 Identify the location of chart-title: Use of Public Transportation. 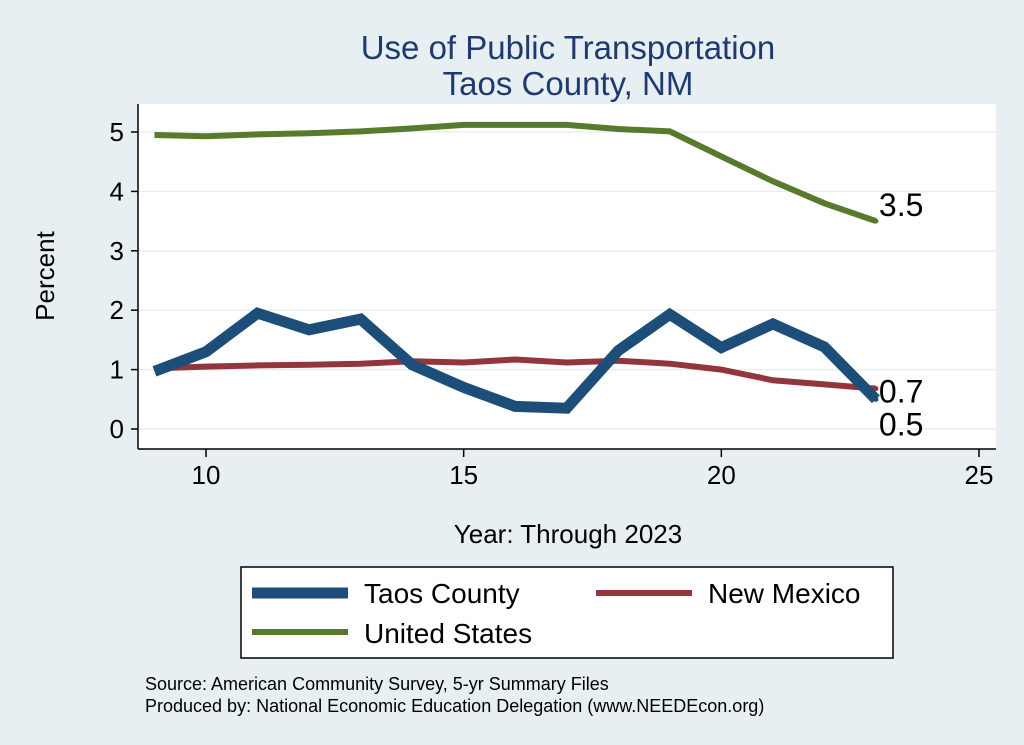
(568, 47).